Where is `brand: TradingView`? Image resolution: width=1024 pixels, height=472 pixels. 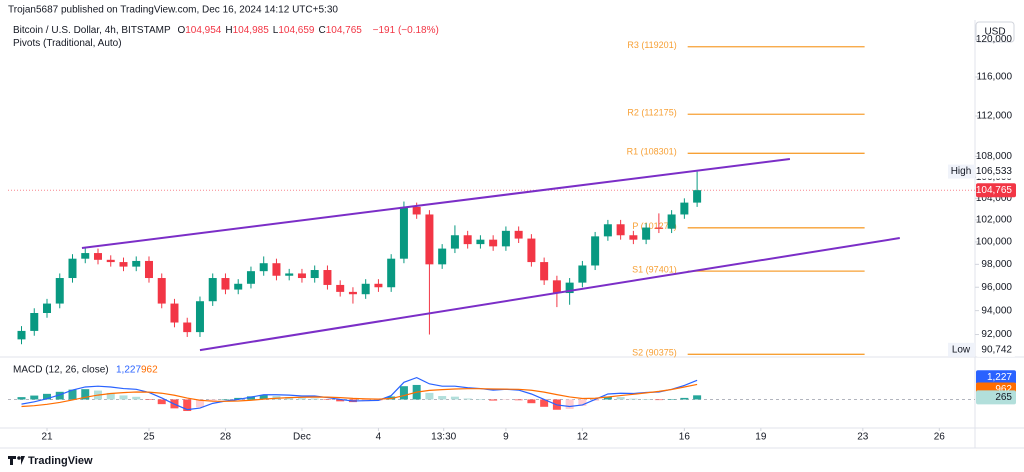 brand: TradingView is located at coordinates (60, 461).